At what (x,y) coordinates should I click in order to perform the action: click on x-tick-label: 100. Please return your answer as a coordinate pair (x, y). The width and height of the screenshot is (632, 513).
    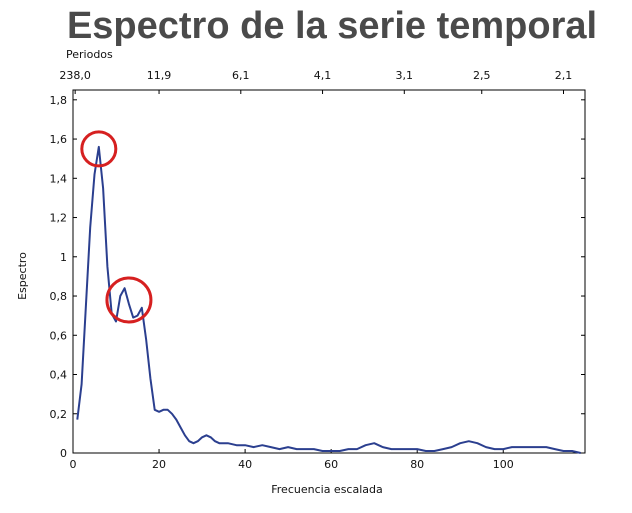
    Looking at the image, I should click on (503, 464).